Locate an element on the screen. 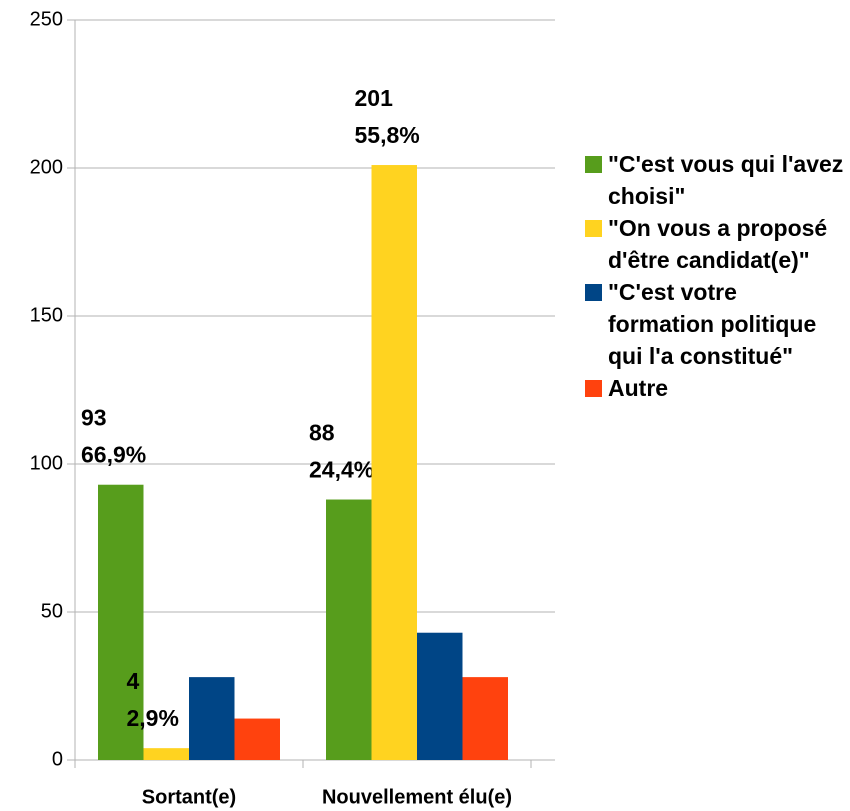 The height and width of the screenshot is (811, 850). legend-item: "C'est vous qui l'avez choisi" is located at coordinates (716, 180).